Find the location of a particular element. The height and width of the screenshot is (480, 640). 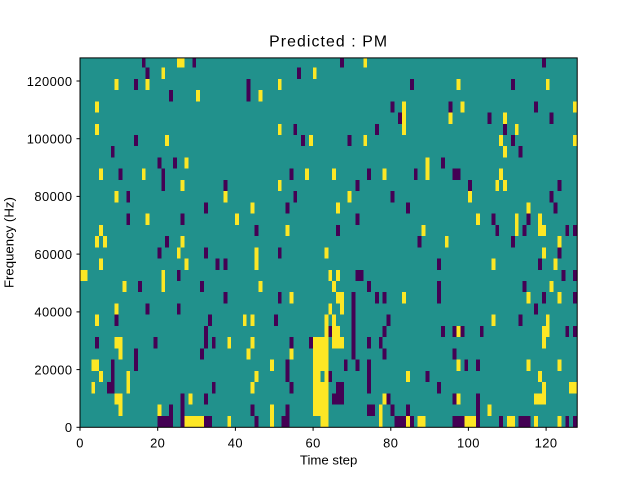

svg-text: Time step is located at coordinates (328, 460).